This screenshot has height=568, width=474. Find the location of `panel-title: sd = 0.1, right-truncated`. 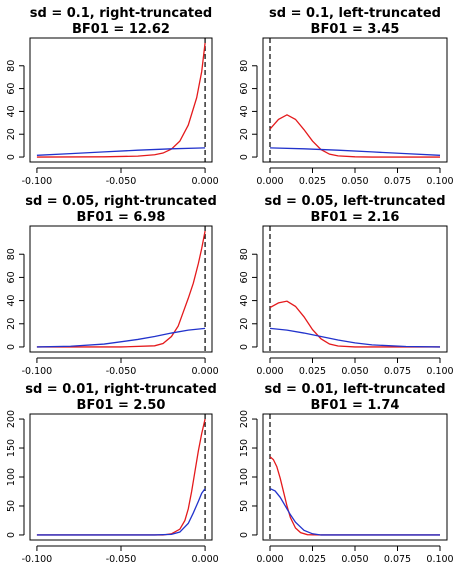

panel-title: sd = 0.1, right-truncated is located at coordinates (121, 13).